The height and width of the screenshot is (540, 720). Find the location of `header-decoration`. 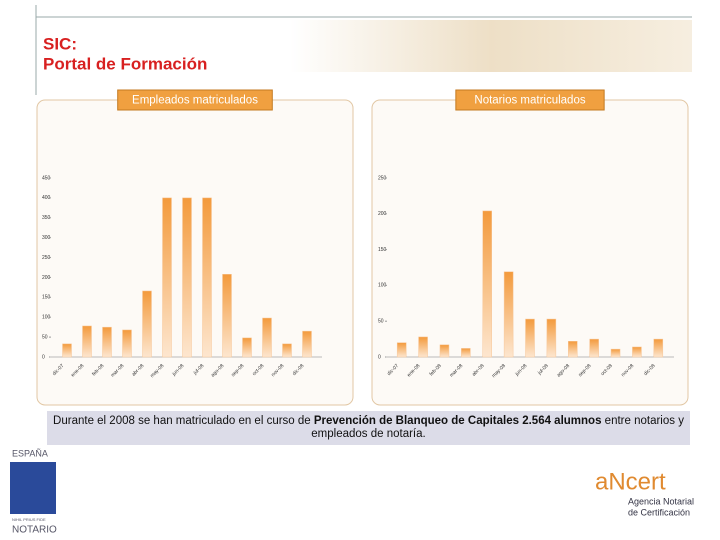

header-decoration is located at coordinates (491, 46).